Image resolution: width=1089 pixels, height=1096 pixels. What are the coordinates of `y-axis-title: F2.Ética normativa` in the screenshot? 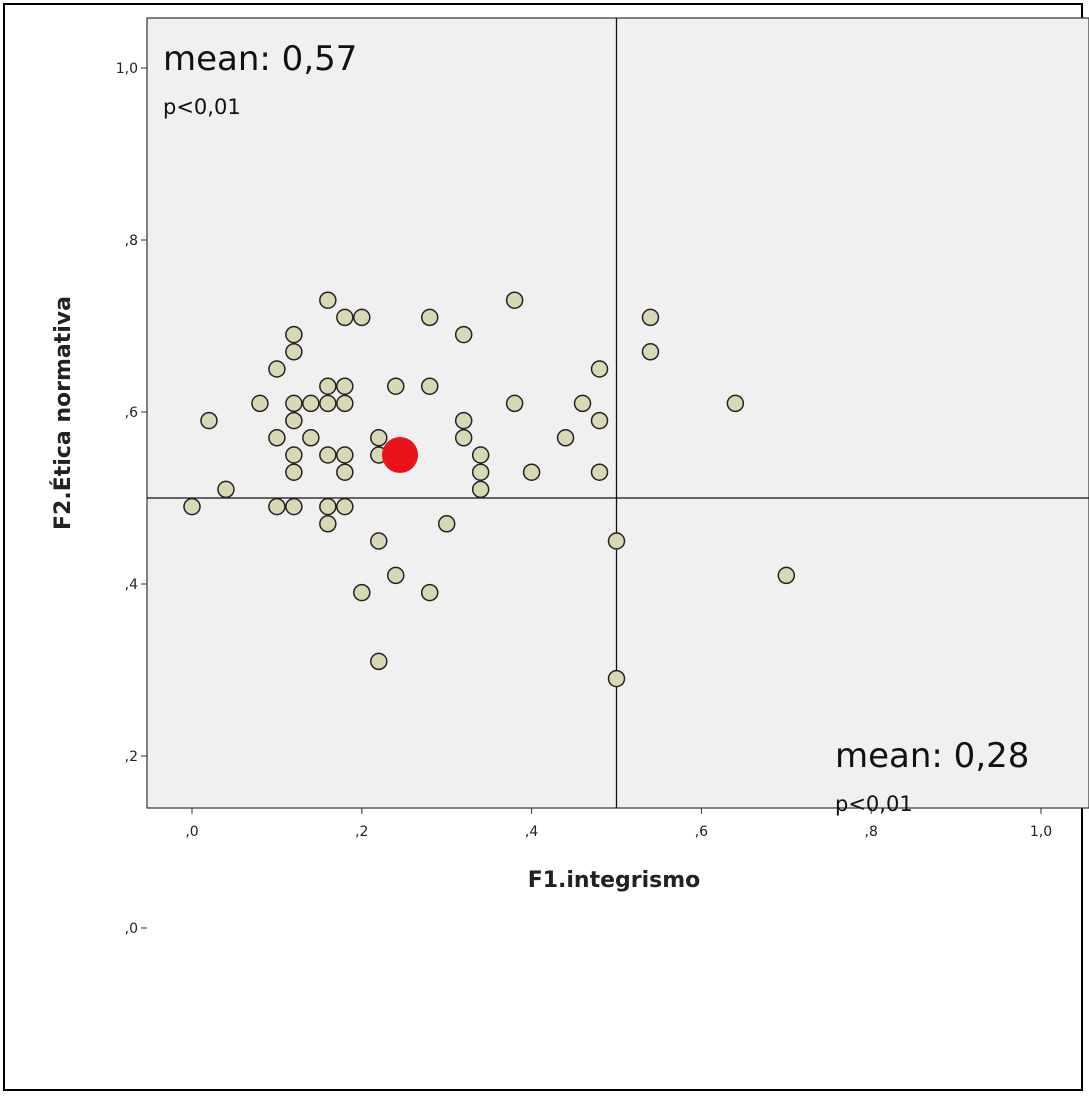 It's located at (63, 413).